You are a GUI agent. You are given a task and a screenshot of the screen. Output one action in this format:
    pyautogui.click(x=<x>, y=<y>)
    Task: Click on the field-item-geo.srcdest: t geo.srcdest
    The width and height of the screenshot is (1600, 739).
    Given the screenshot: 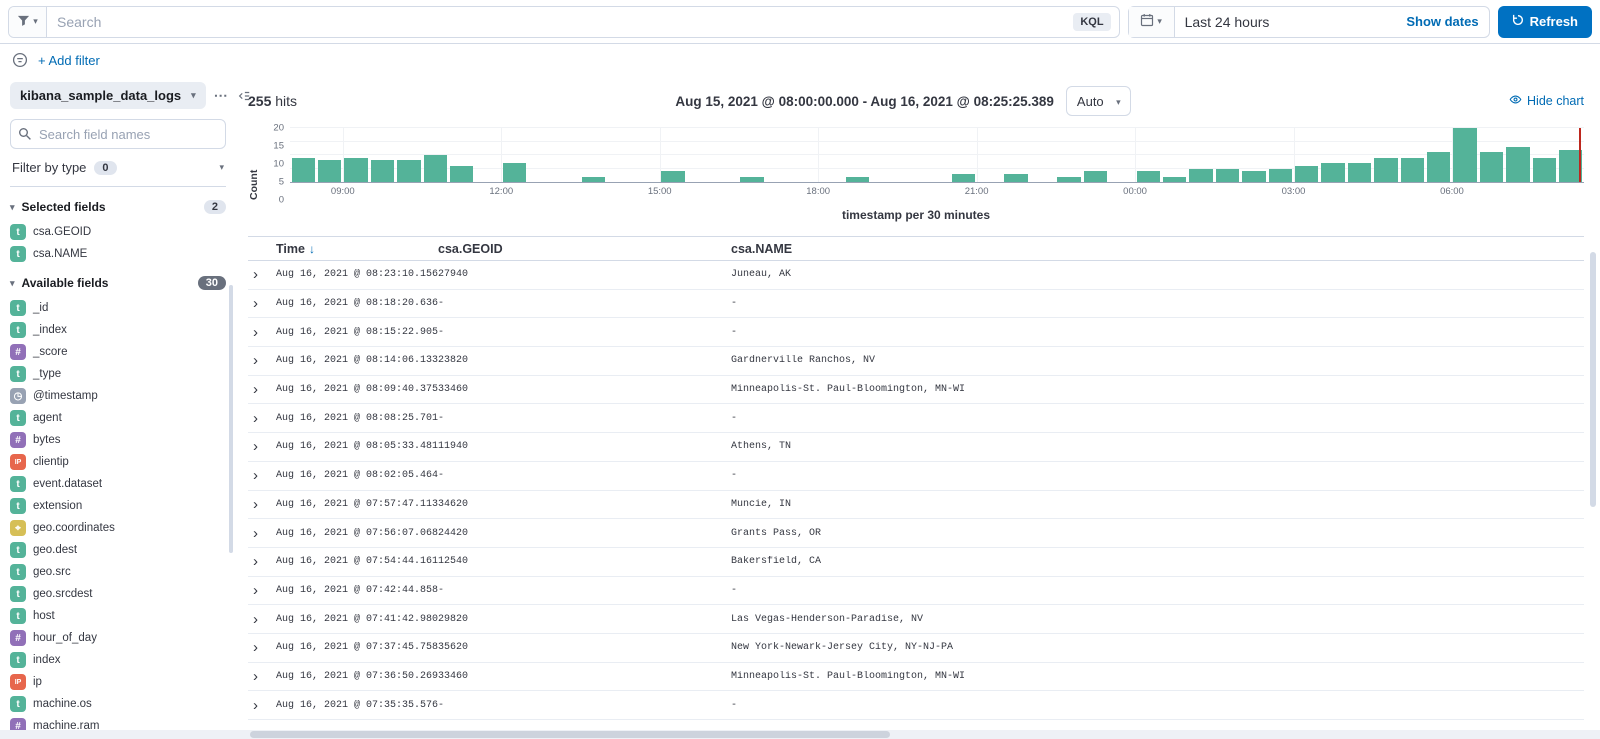 What is the action you would take?
    pyautogui.click(x=118, y=594)
    